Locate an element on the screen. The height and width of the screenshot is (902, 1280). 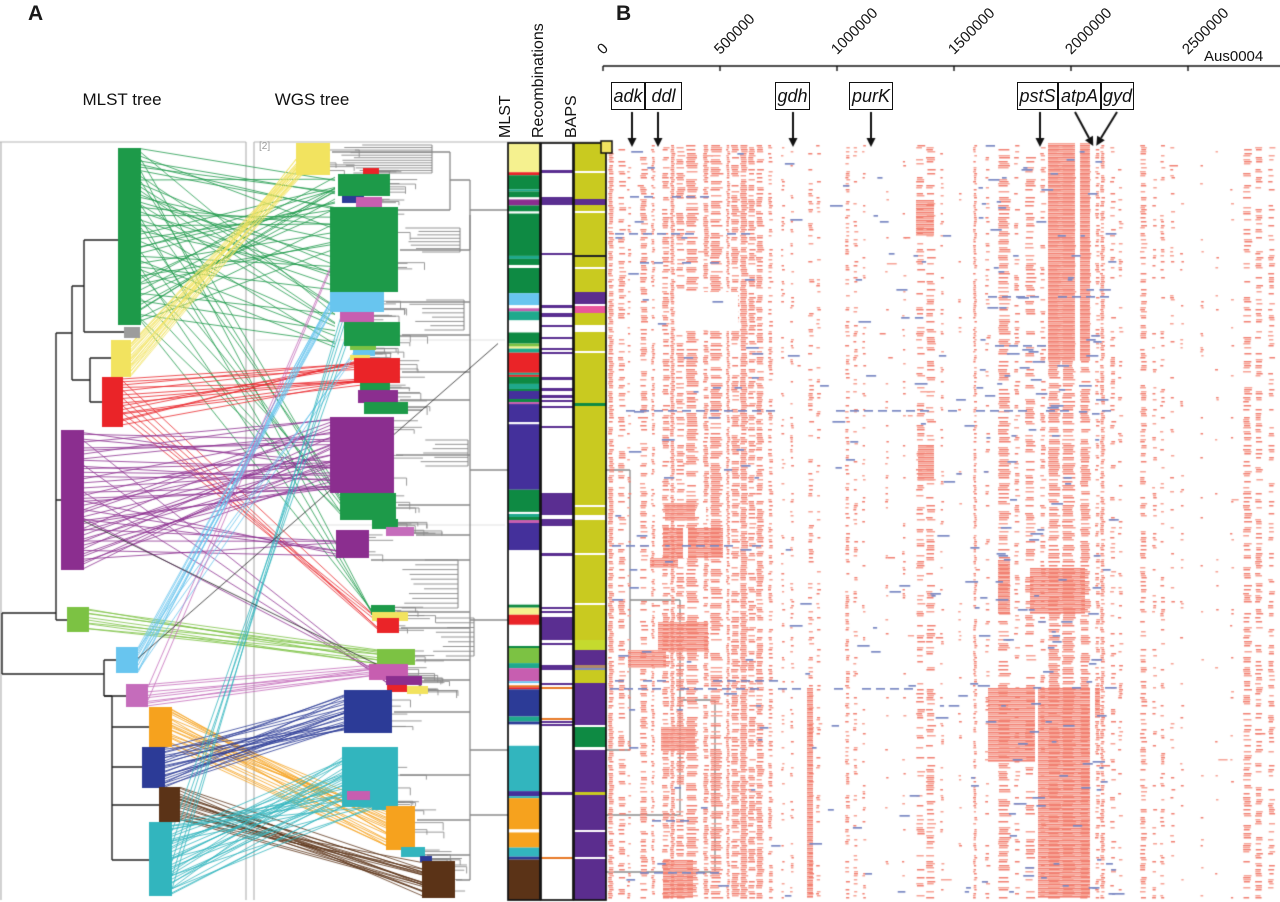
panel-a-label: A is located at coordinates (36, 13).